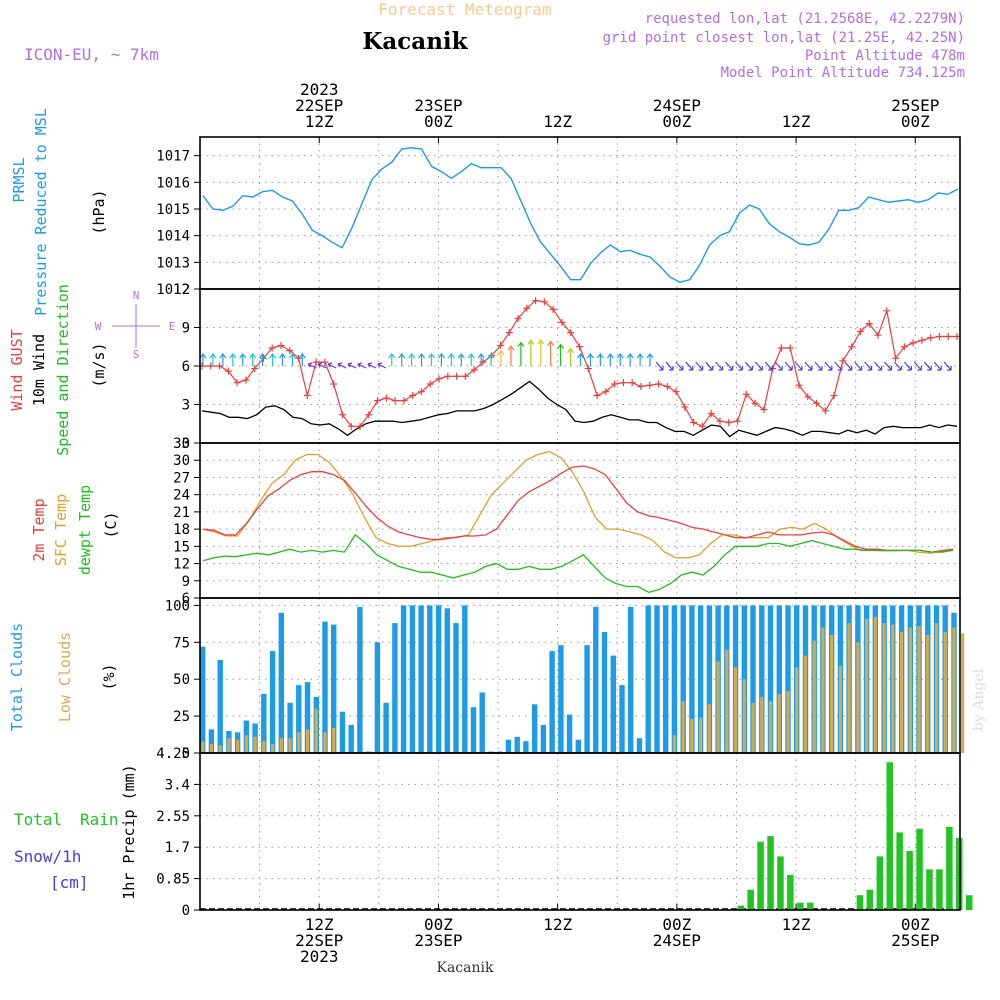  I want to click on bottom-time-label: 25SEP, so click(915, 940).